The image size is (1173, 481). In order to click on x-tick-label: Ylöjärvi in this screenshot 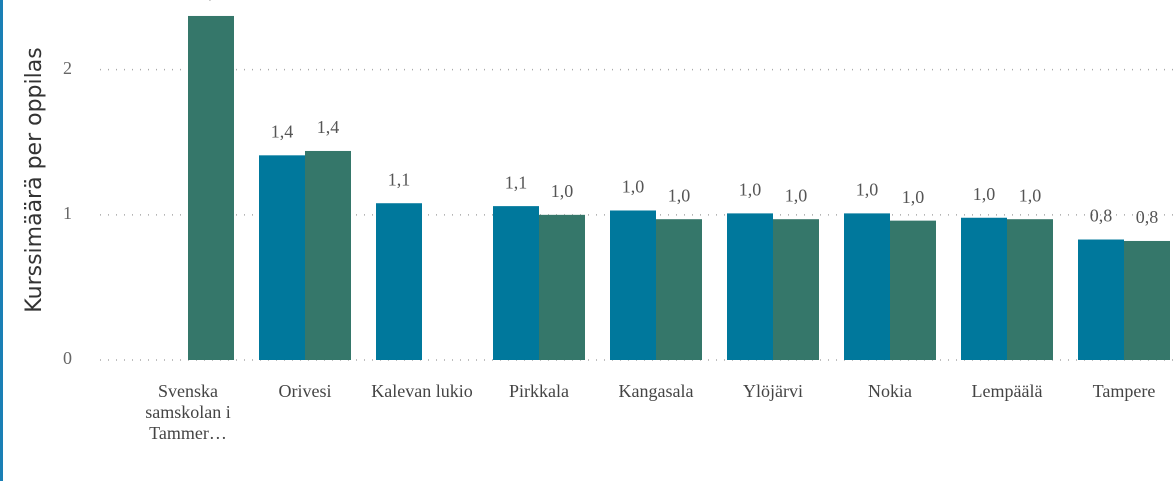, I will do `click(773, 391)`.